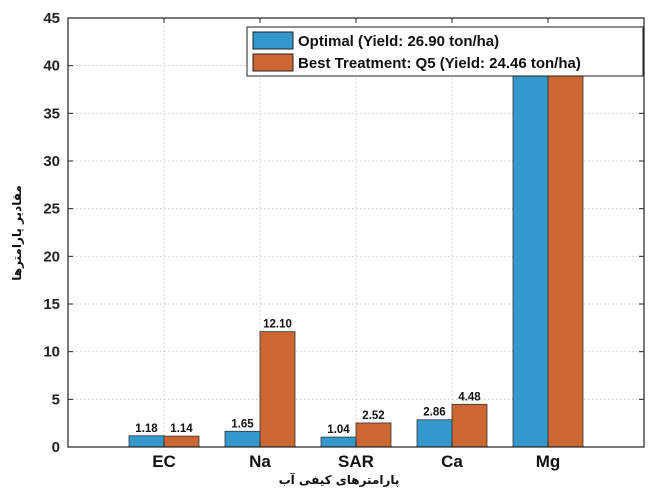  What do you see at coordinates (469, 397) in the screenshot?
I see `data-label: 4.48` at bounding box center [469, 397].